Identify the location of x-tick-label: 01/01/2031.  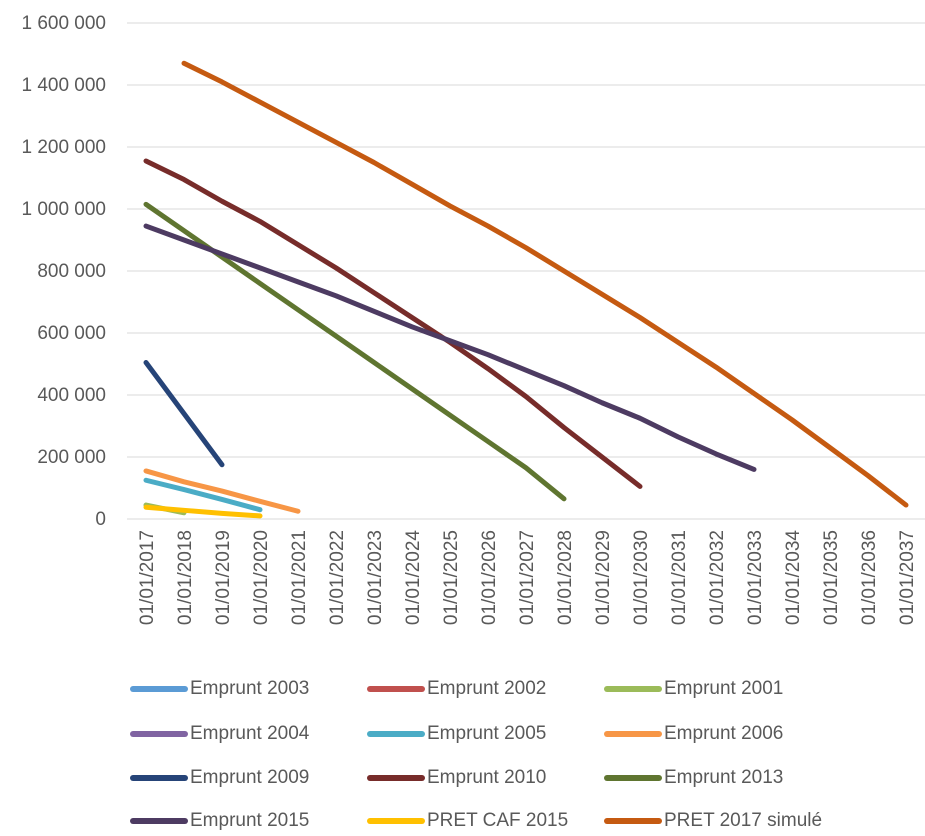
(679, 577).